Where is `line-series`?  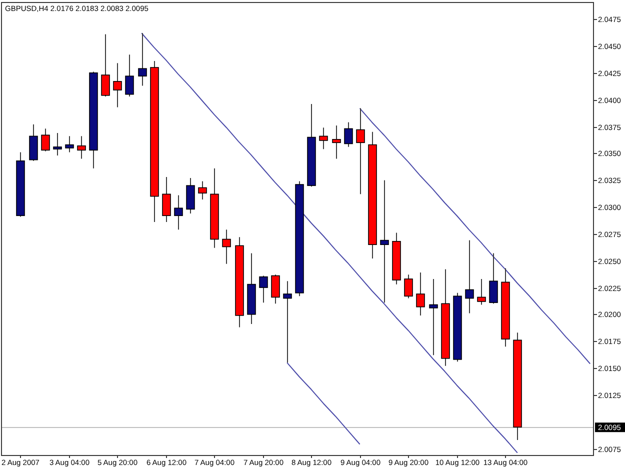
line-series is located at coordinates (323, 403).